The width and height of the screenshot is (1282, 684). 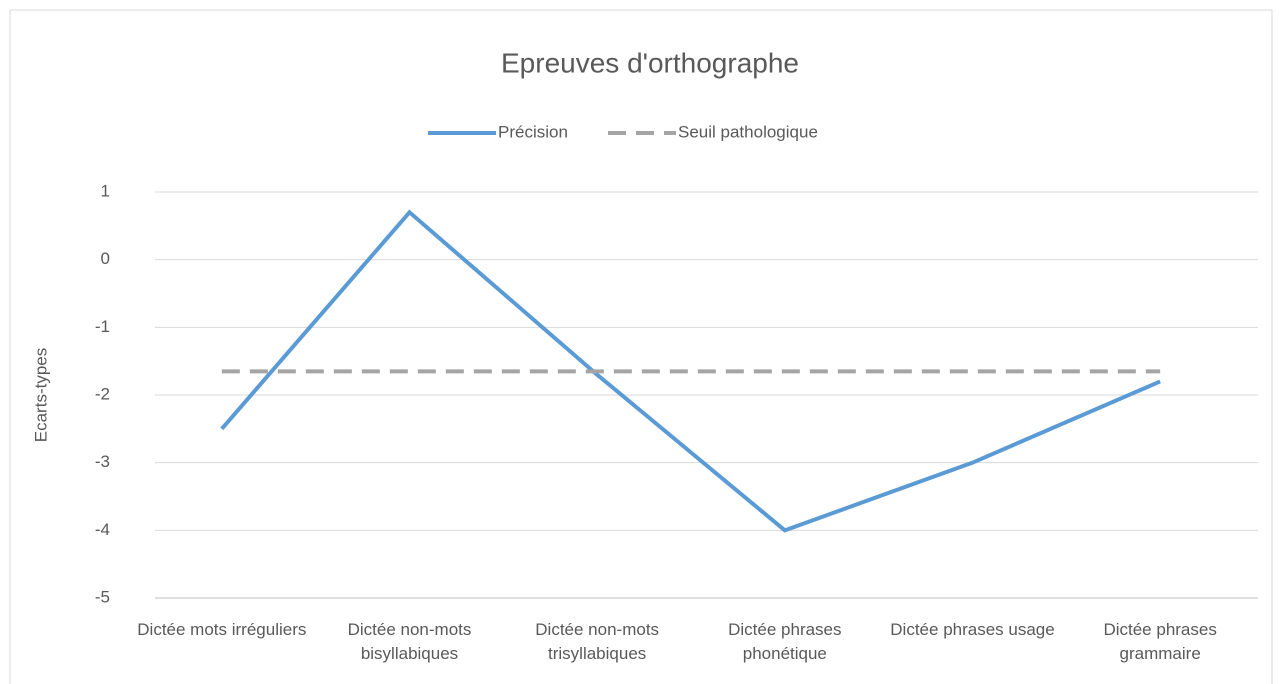 What do you see at coordinates (222, 629) in the screenshot?
I see `x-tick-label: Dictée mots irréguliers` at bounding box center [222, 629].